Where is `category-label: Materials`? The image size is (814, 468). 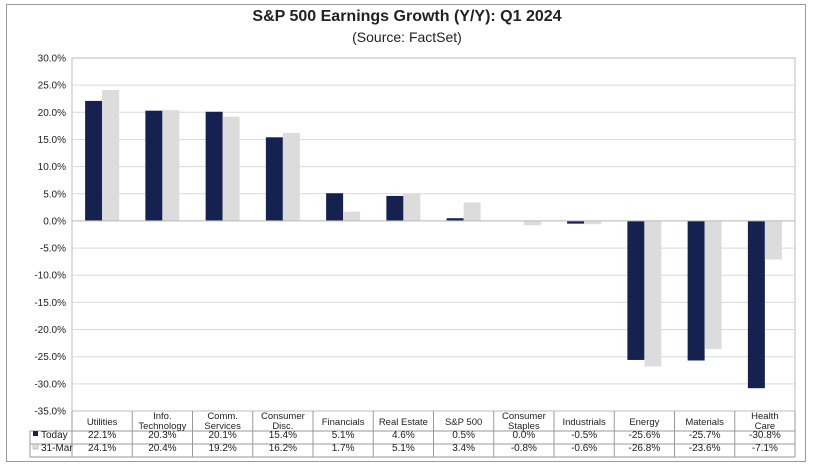 category-label: Materials is located at coordinates (704, 422).